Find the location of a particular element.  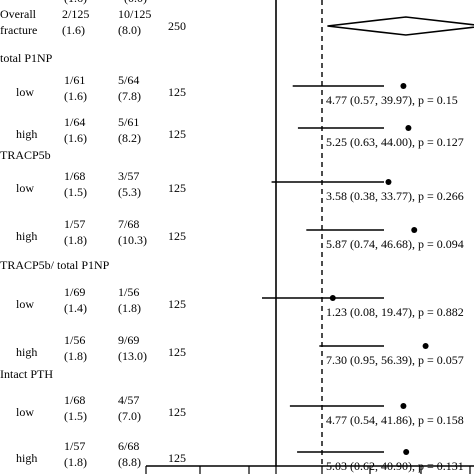

pct-b: (8.8) is located at coordinates (129, 462).